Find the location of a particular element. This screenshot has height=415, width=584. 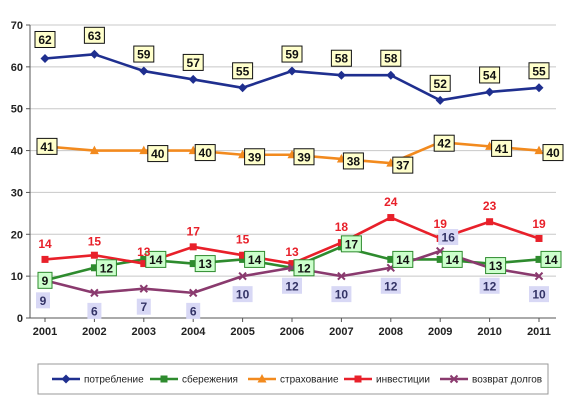

series-0-data-label: 52 is located at coordinates (441, 84).